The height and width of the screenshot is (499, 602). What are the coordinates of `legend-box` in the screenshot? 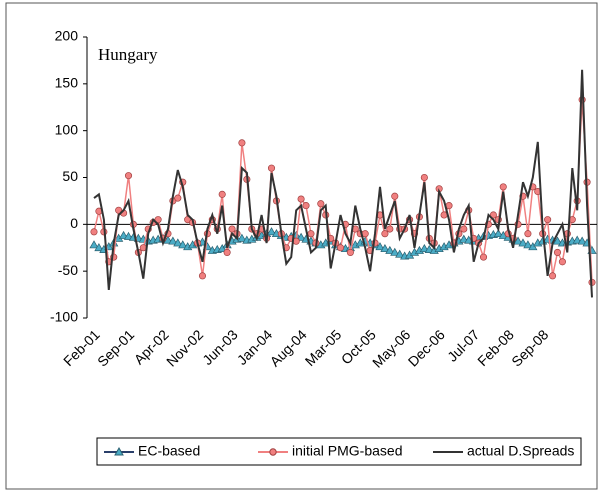 It's located at (339, 451).